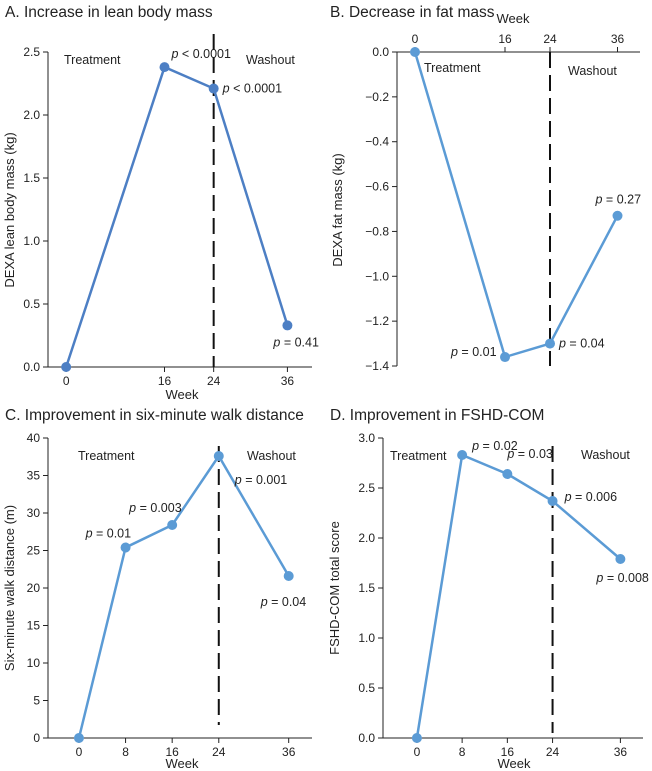 This screenshot has height=771, width=652. I want to click on y-tick-label: −1.4, so click(377, 366).